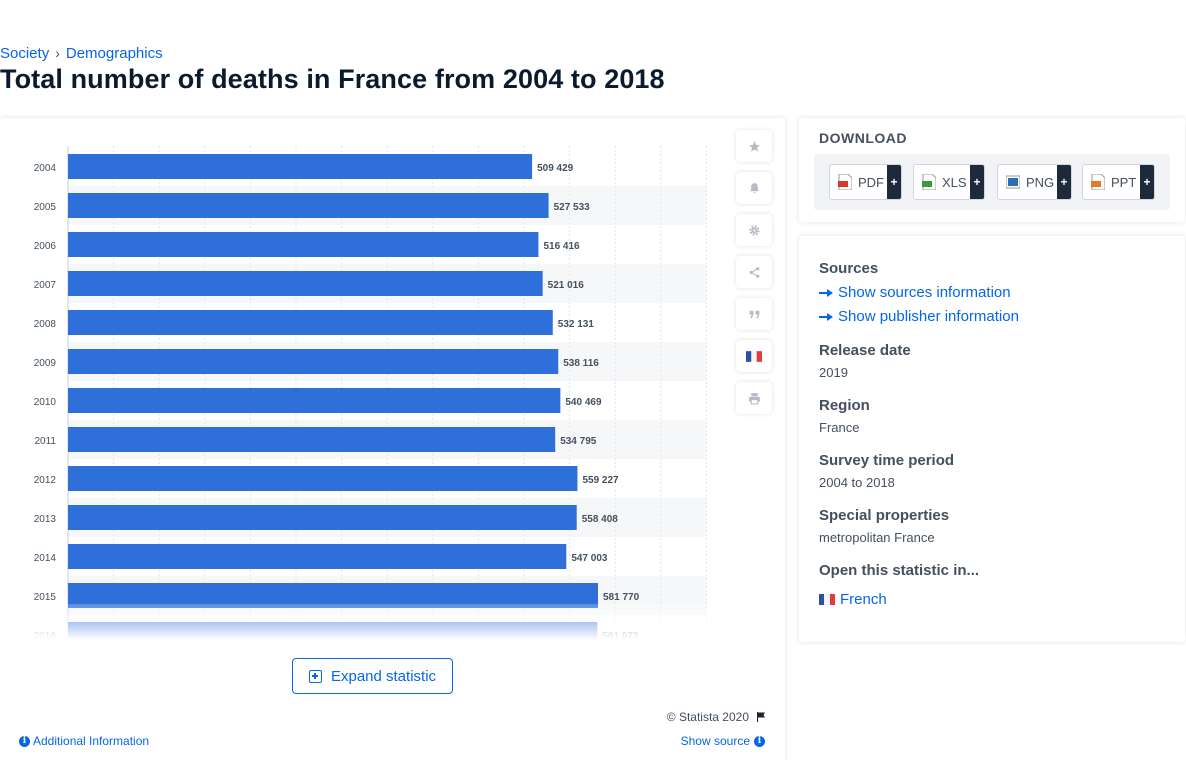  Describe the element at coordinates (114, 53) in the screenshot. I see `breadcrumb-demographics: Demographics` at that location.